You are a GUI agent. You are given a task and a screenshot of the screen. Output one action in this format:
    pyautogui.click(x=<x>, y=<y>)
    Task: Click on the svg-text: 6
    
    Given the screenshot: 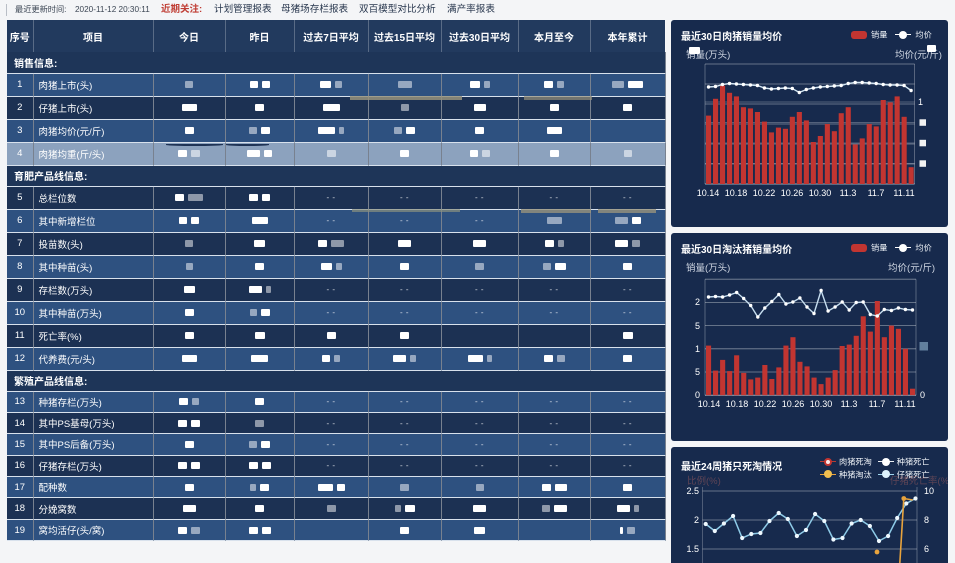 What is the action you would take?
    pyautogui.click(x=926, y=549)
    